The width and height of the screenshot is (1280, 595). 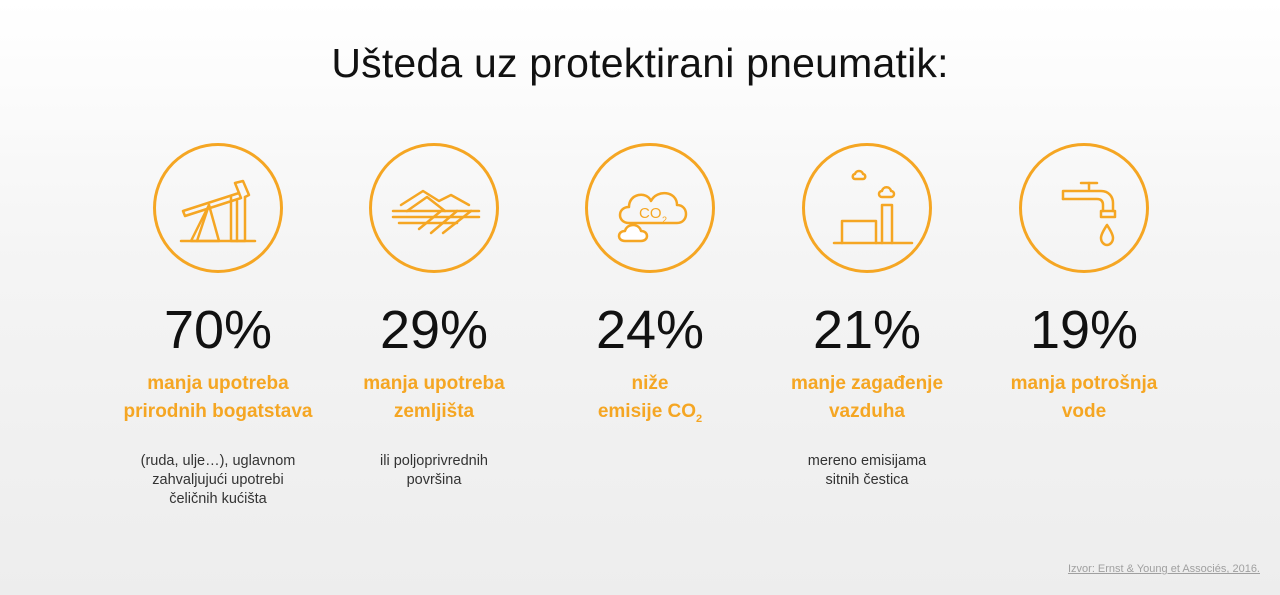 I want to click on headline-line-1: manja potrošnja, so click(x=1084, y=383).